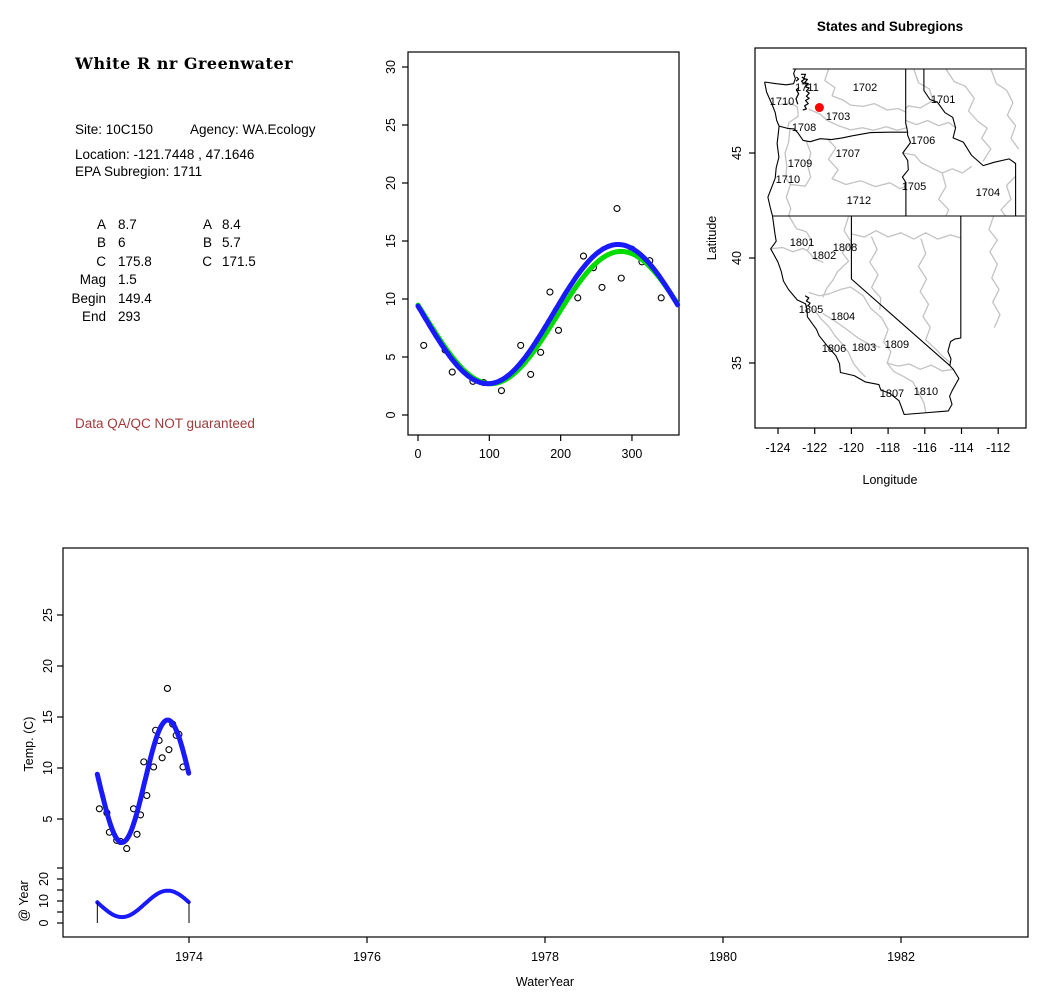 Image resolution: width=1038 pixels, height=1001 pixels. Describe the element at coordinates (890, 480) in the screenshot. I see `longitude-axis-title: Longitude` at that location.